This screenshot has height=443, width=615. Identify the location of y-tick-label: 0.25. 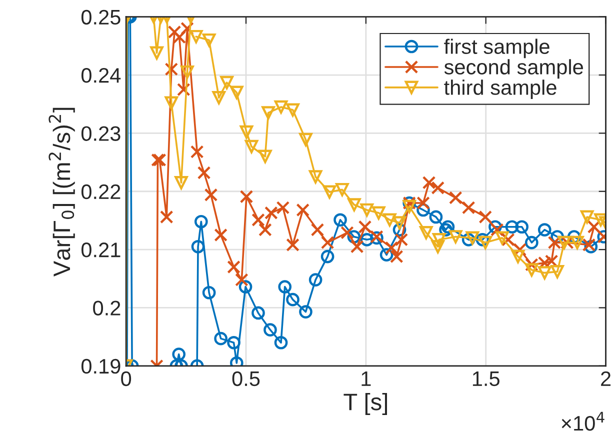
(100, 17).